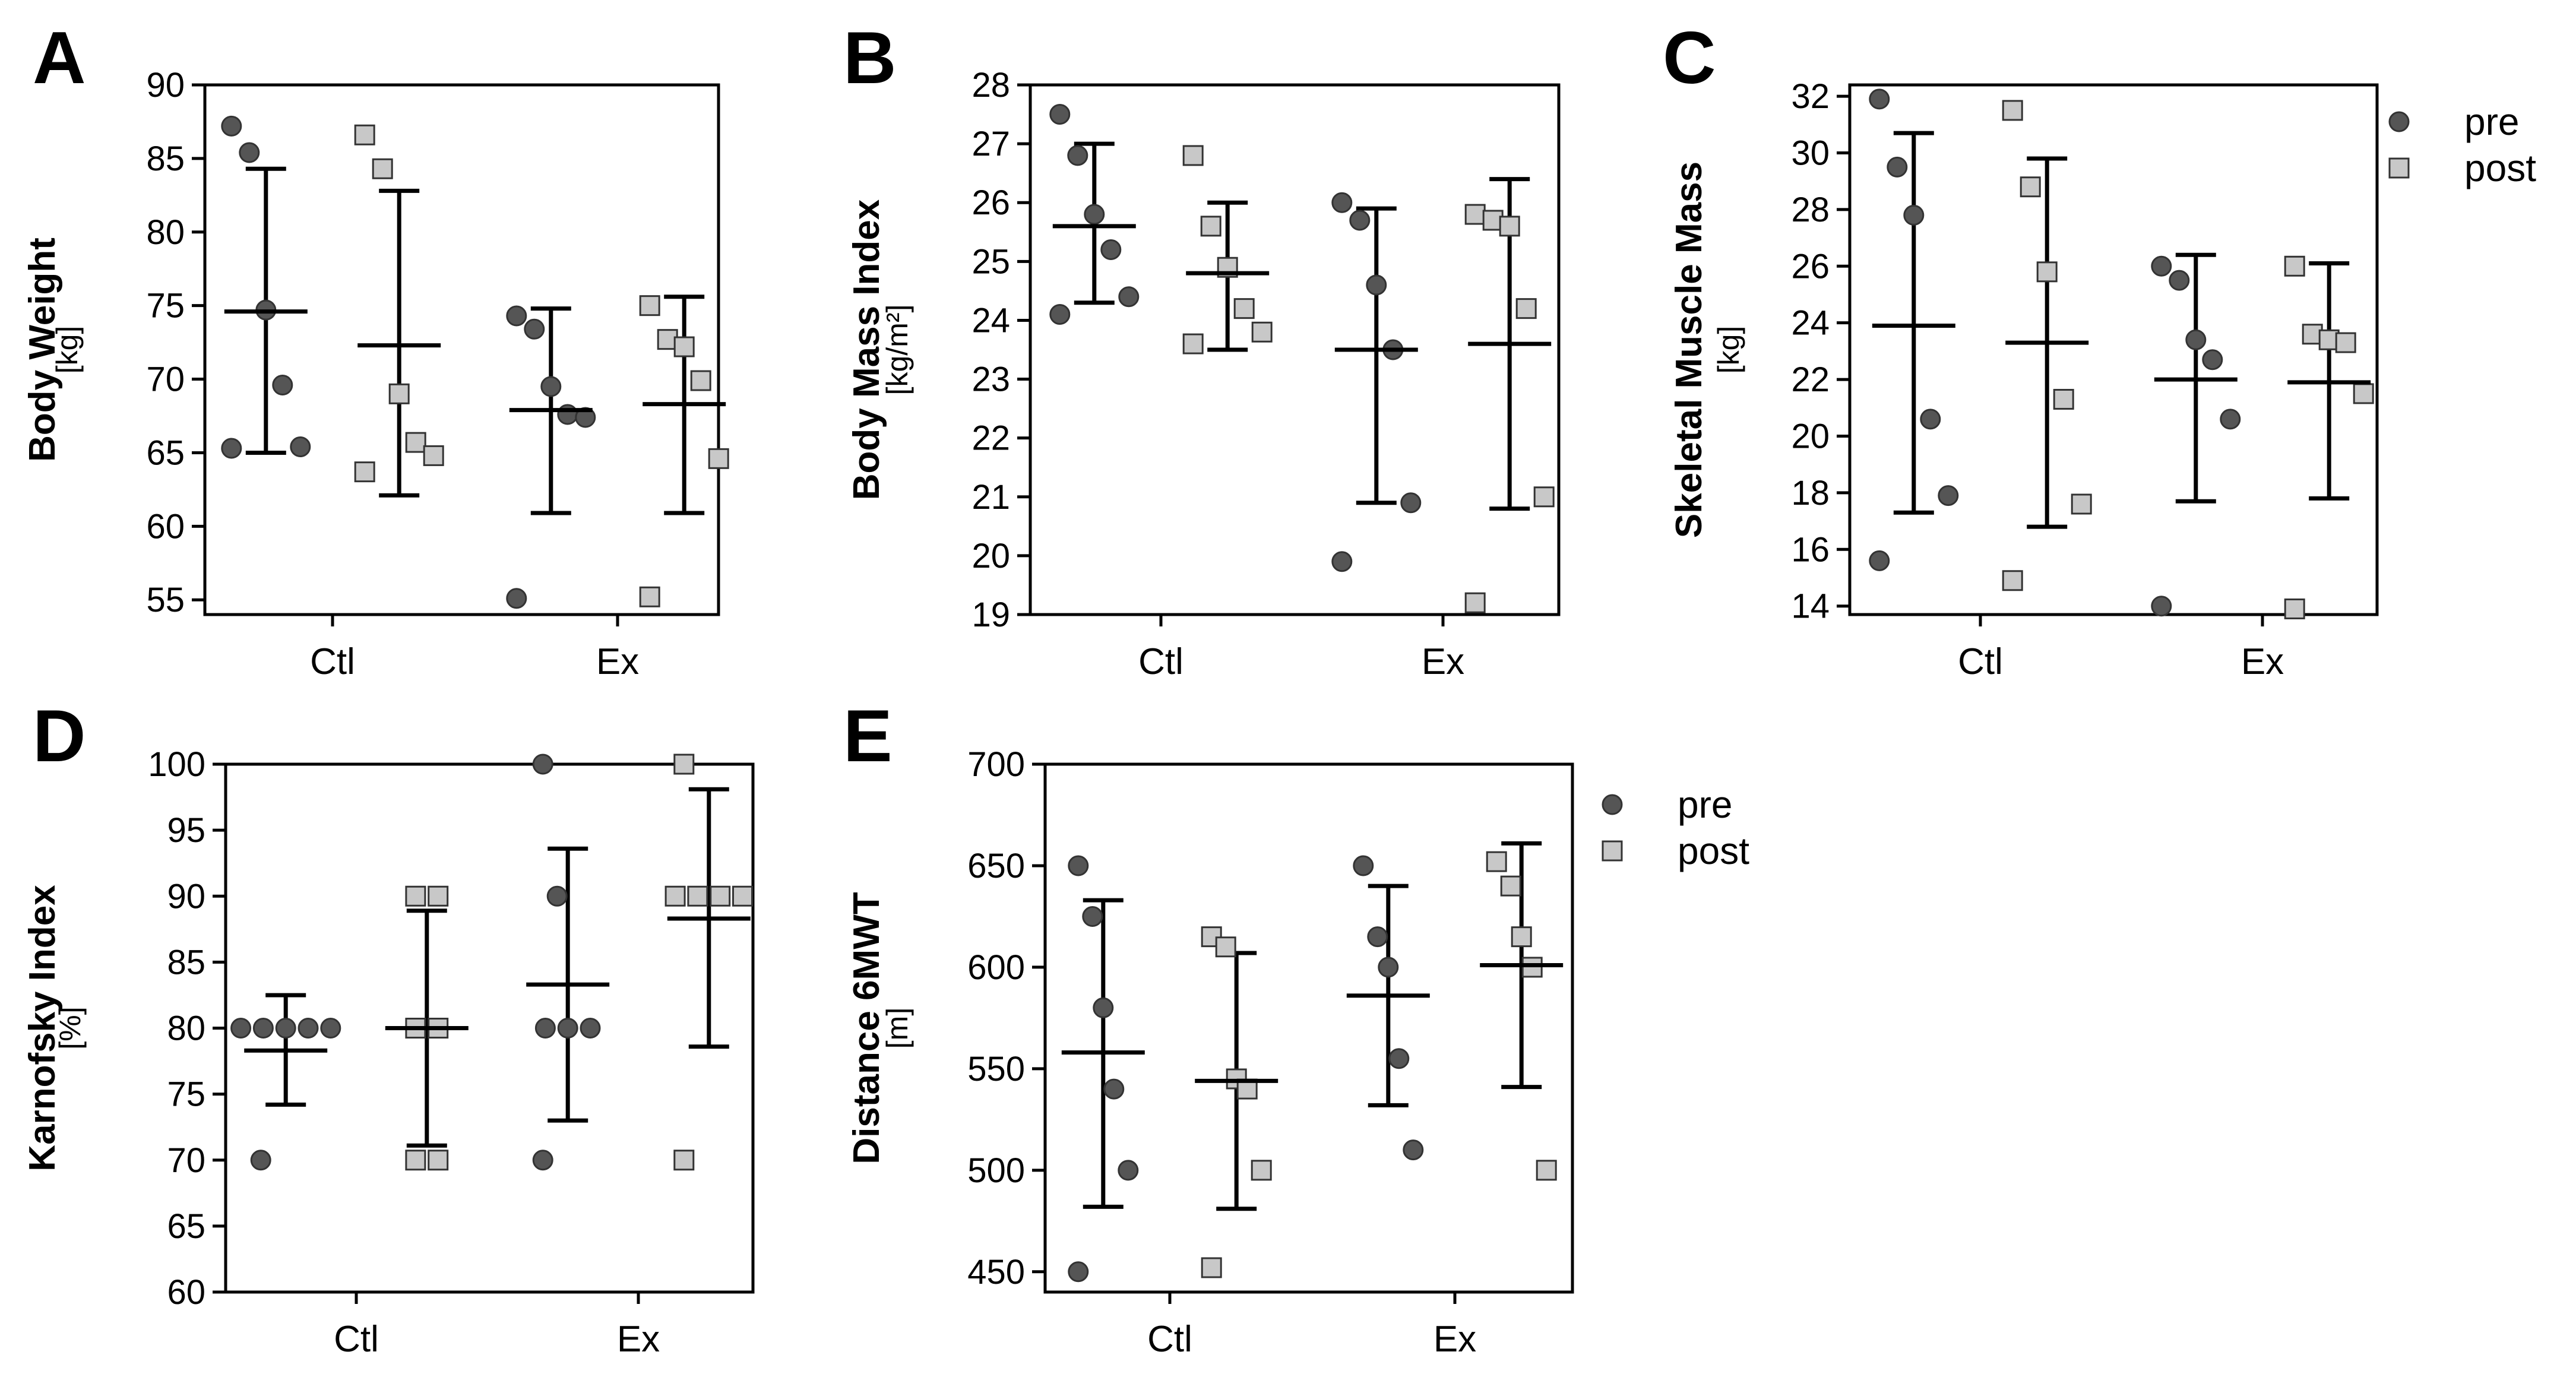 This screenshot has height=1374, width=2576. What do you see at coordinates (990, 144) in the screenshot?
I see `y-tick-label: 27` at bounding box center [990, 144].